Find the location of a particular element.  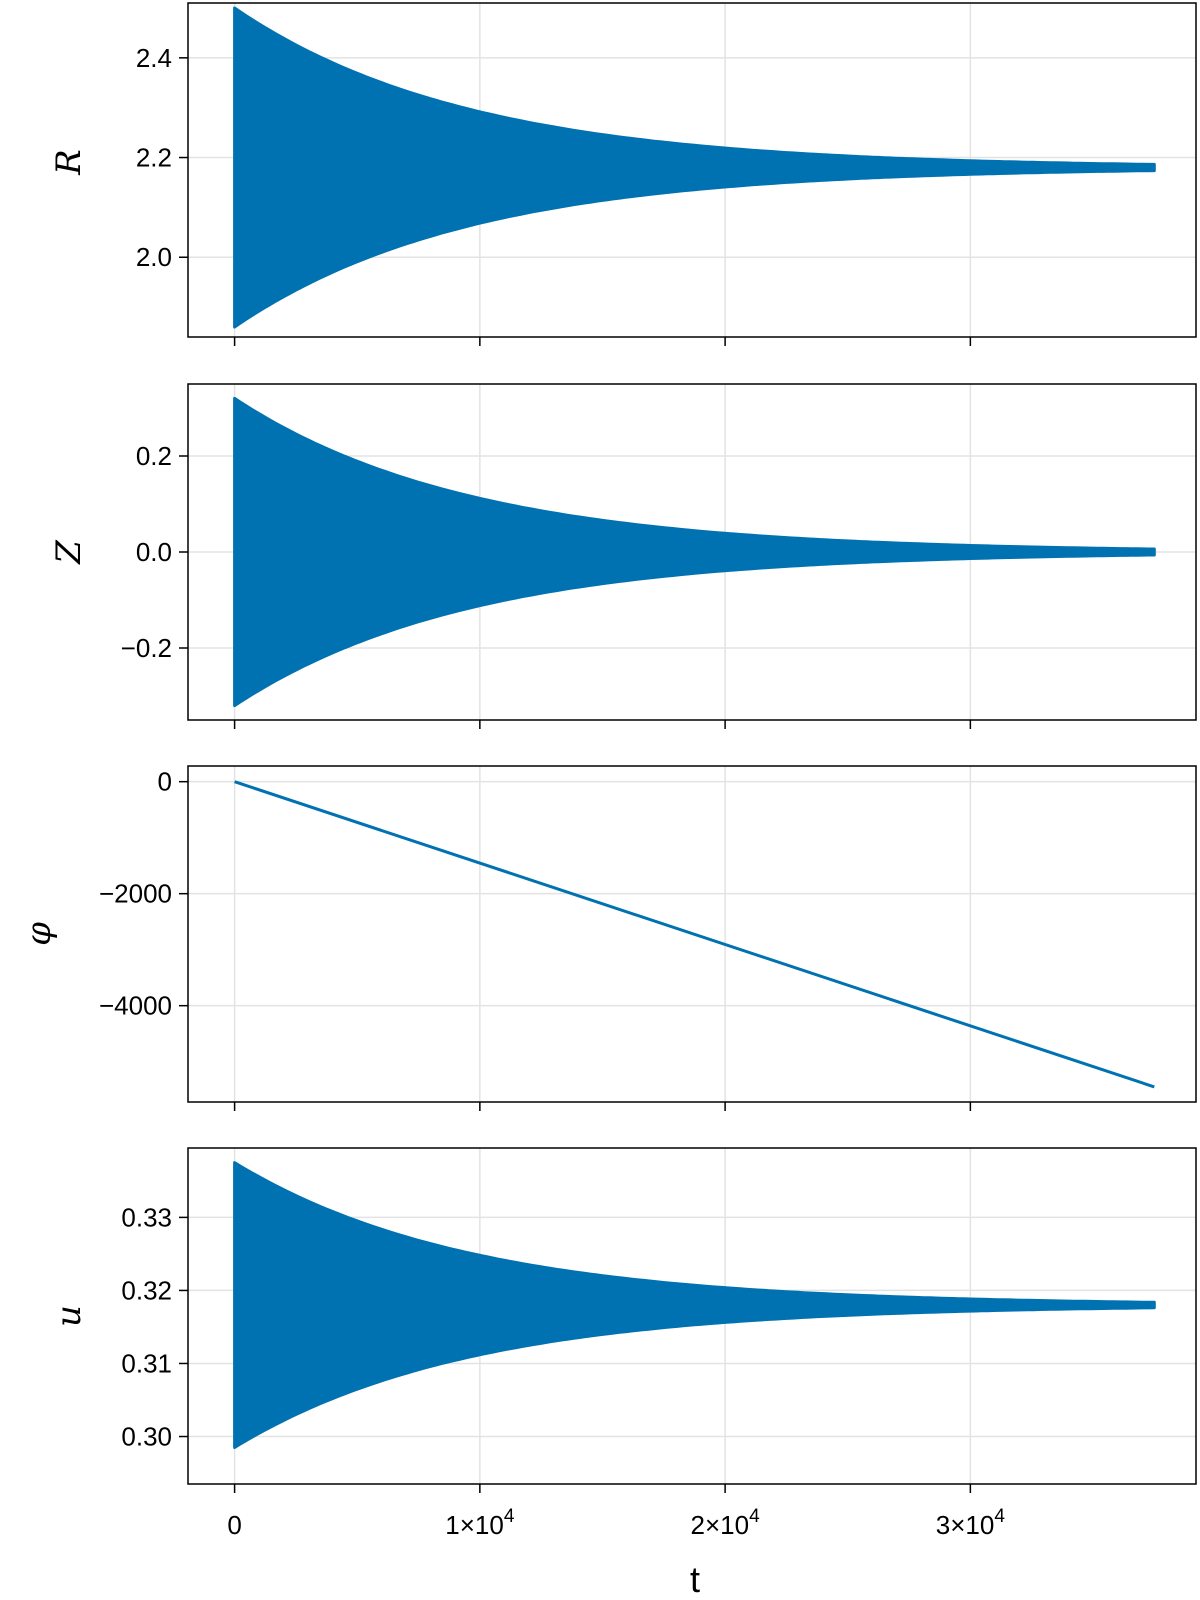

y-tick-label: −0.2 is located at coordinates (146, 648).